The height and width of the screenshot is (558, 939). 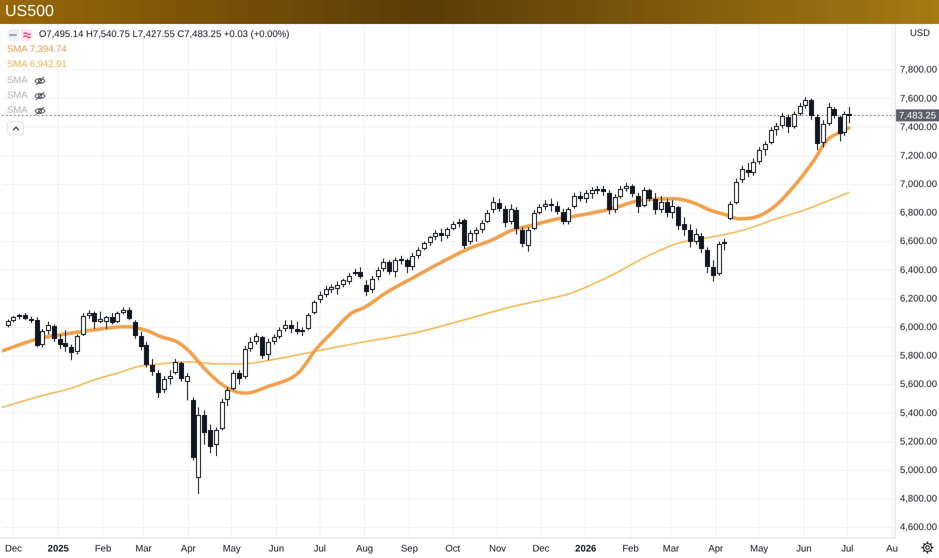 What do you see at coordinates (918, 356) in the screenshot?
I see `y-tick-label: 5,800.00` at bounding box center [918, 356].